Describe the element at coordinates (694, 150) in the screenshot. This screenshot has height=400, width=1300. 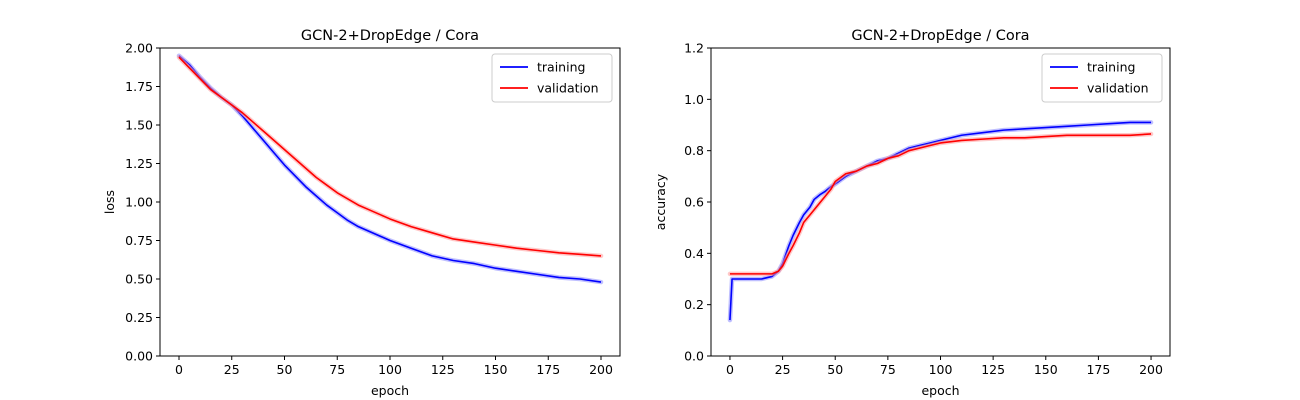
I see `accuracy-ytick-label: 0.8` at that location.